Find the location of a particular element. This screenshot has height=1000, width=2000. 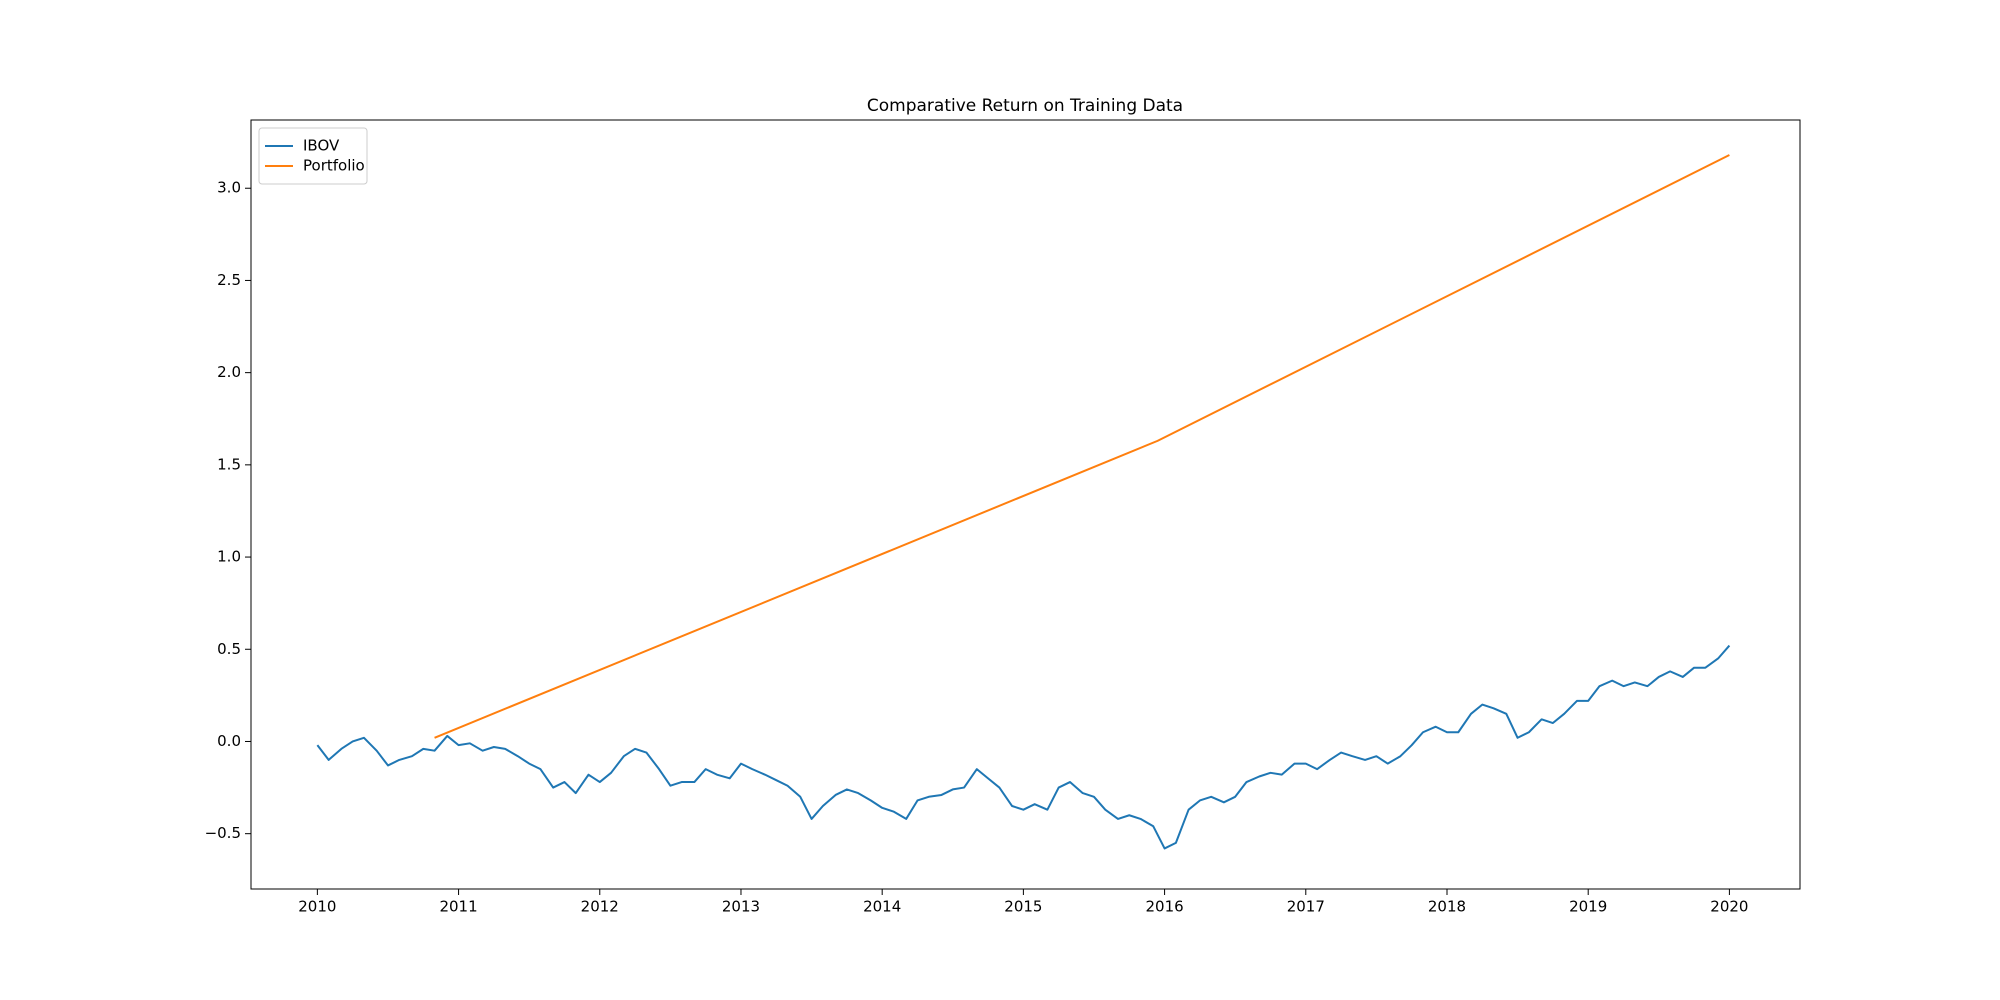

y-tick-label: 2.0 is located at coordinates (229, 372).